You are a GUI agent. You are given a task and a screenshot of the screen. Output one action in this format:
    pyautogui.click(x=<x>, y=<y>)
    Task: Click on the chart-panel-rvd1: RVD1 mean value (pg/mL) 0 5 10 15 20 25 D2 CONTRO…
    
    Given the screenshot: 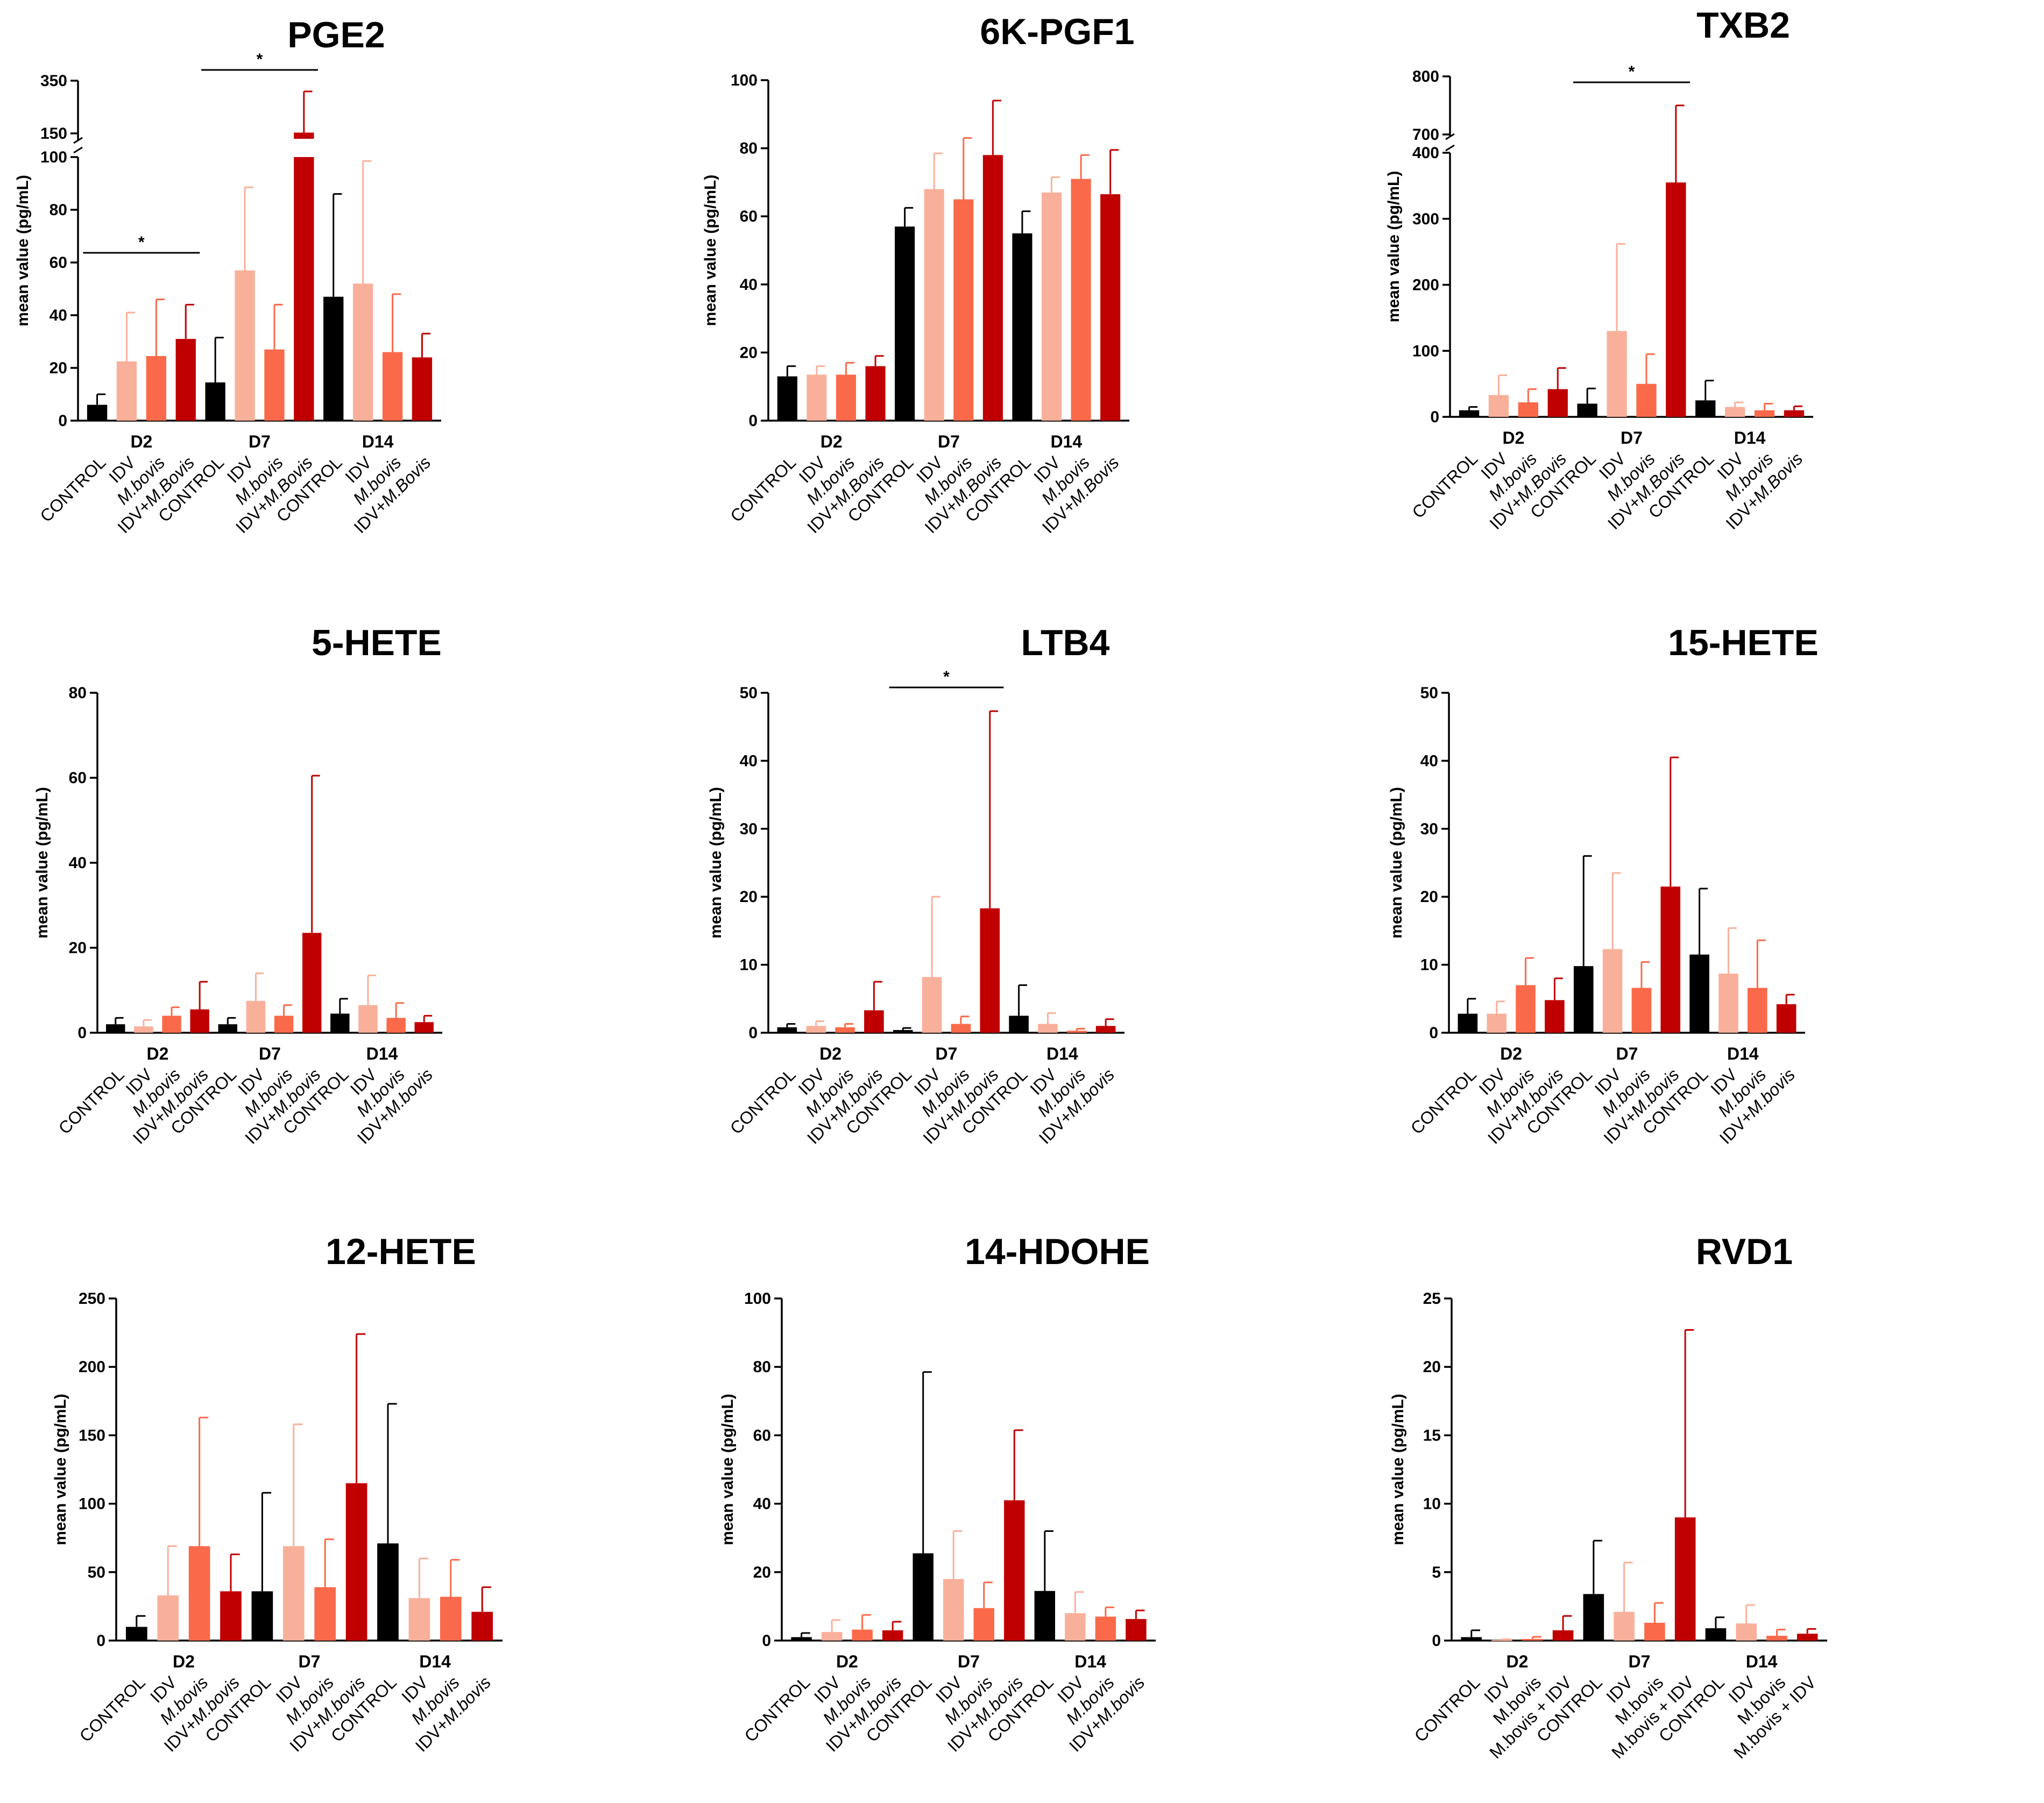 What is the action you would take?
    pyautogui.click(x=1608, y=1496)
    